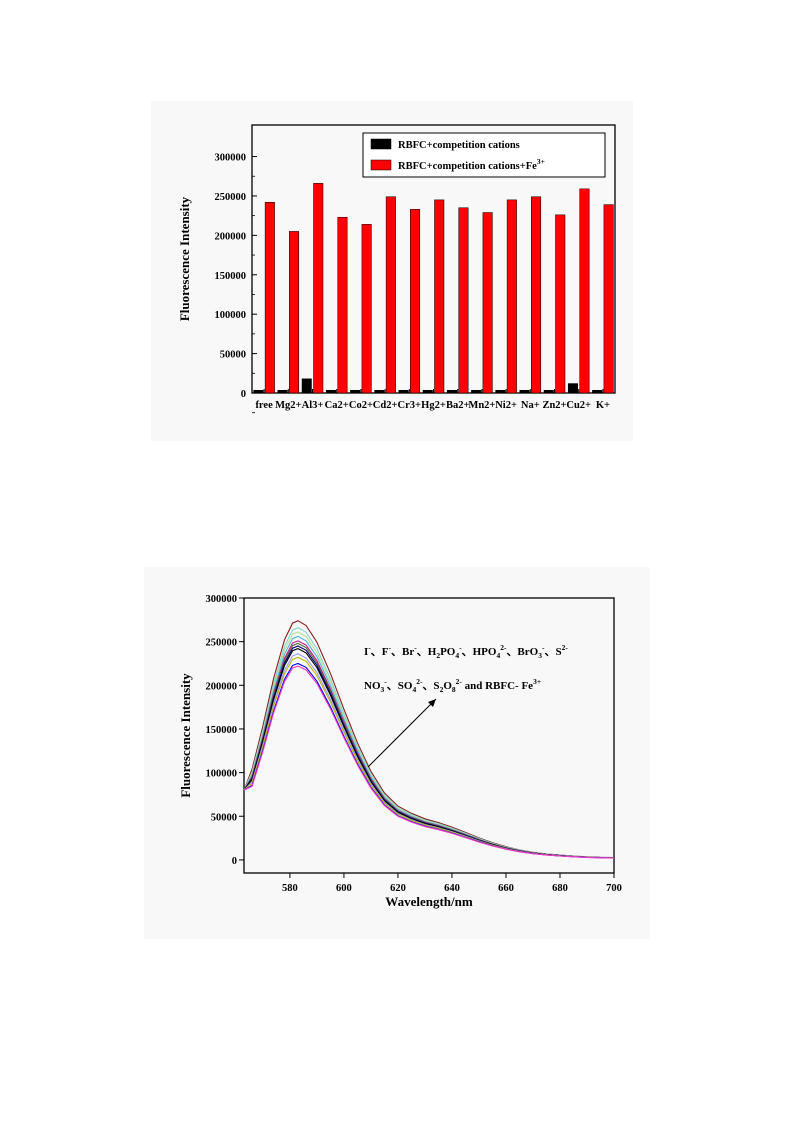 This screenshot has height=1121, width=793. I want to click on x-tick-label: Hg2+, so click(433, 405).